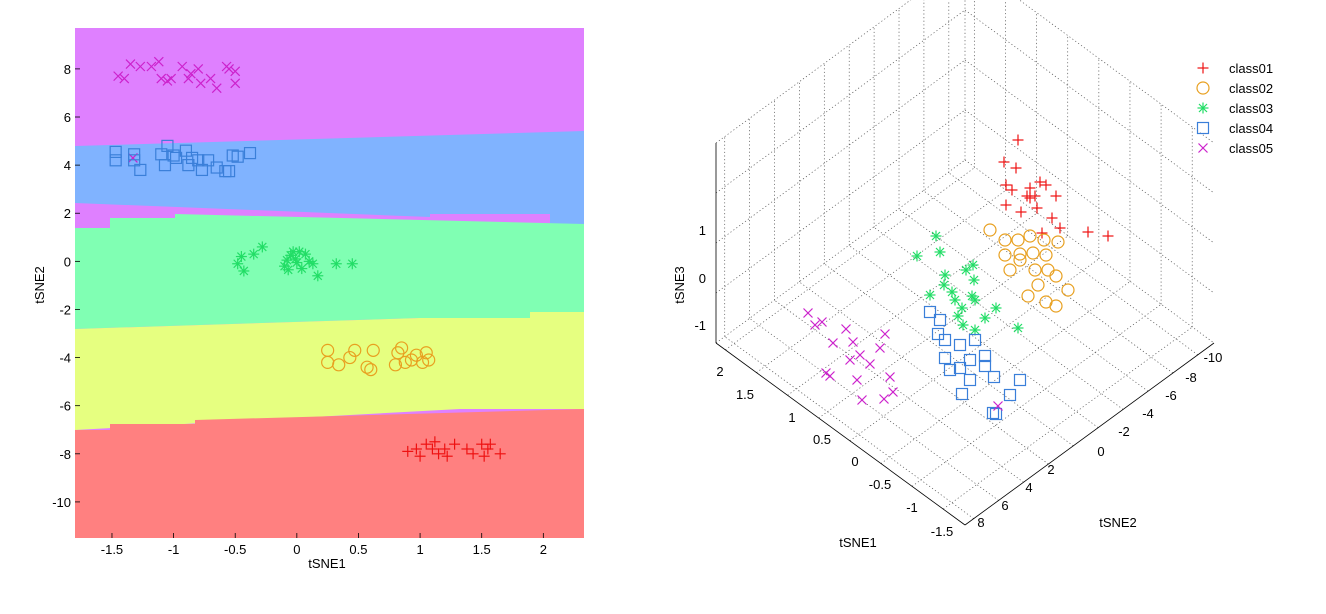 This screenshot has width=1326, height=614. What do you see at coordinates (903, 359) in the screenshot?
I see `series-class05` at bounding box center [903, 359].